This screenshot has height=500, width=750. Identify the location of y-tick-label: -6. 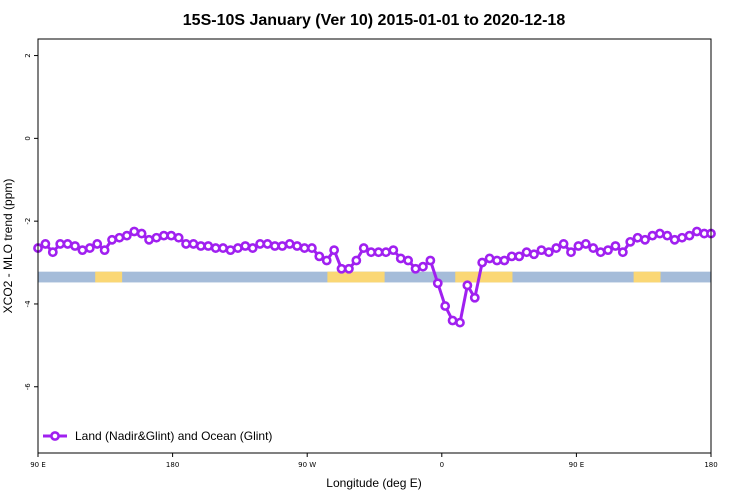
(28, 387).